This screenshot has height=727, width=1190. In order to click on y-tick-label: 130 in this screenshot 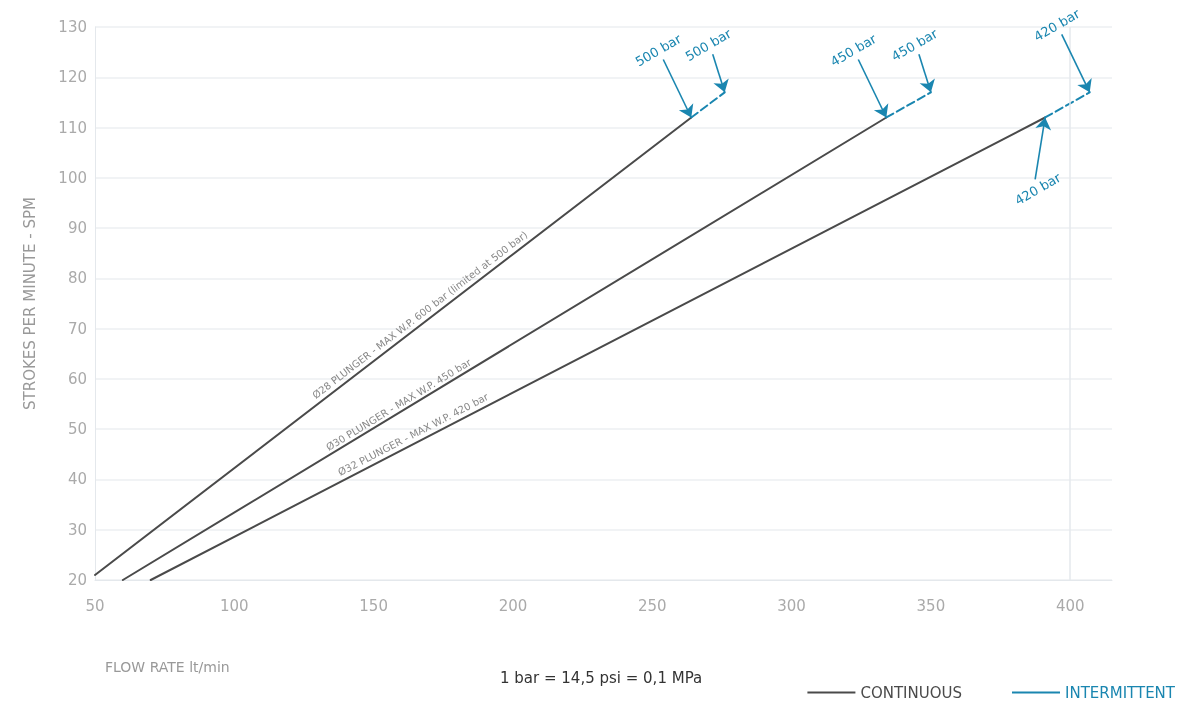, I will do `click(72, 27)`.